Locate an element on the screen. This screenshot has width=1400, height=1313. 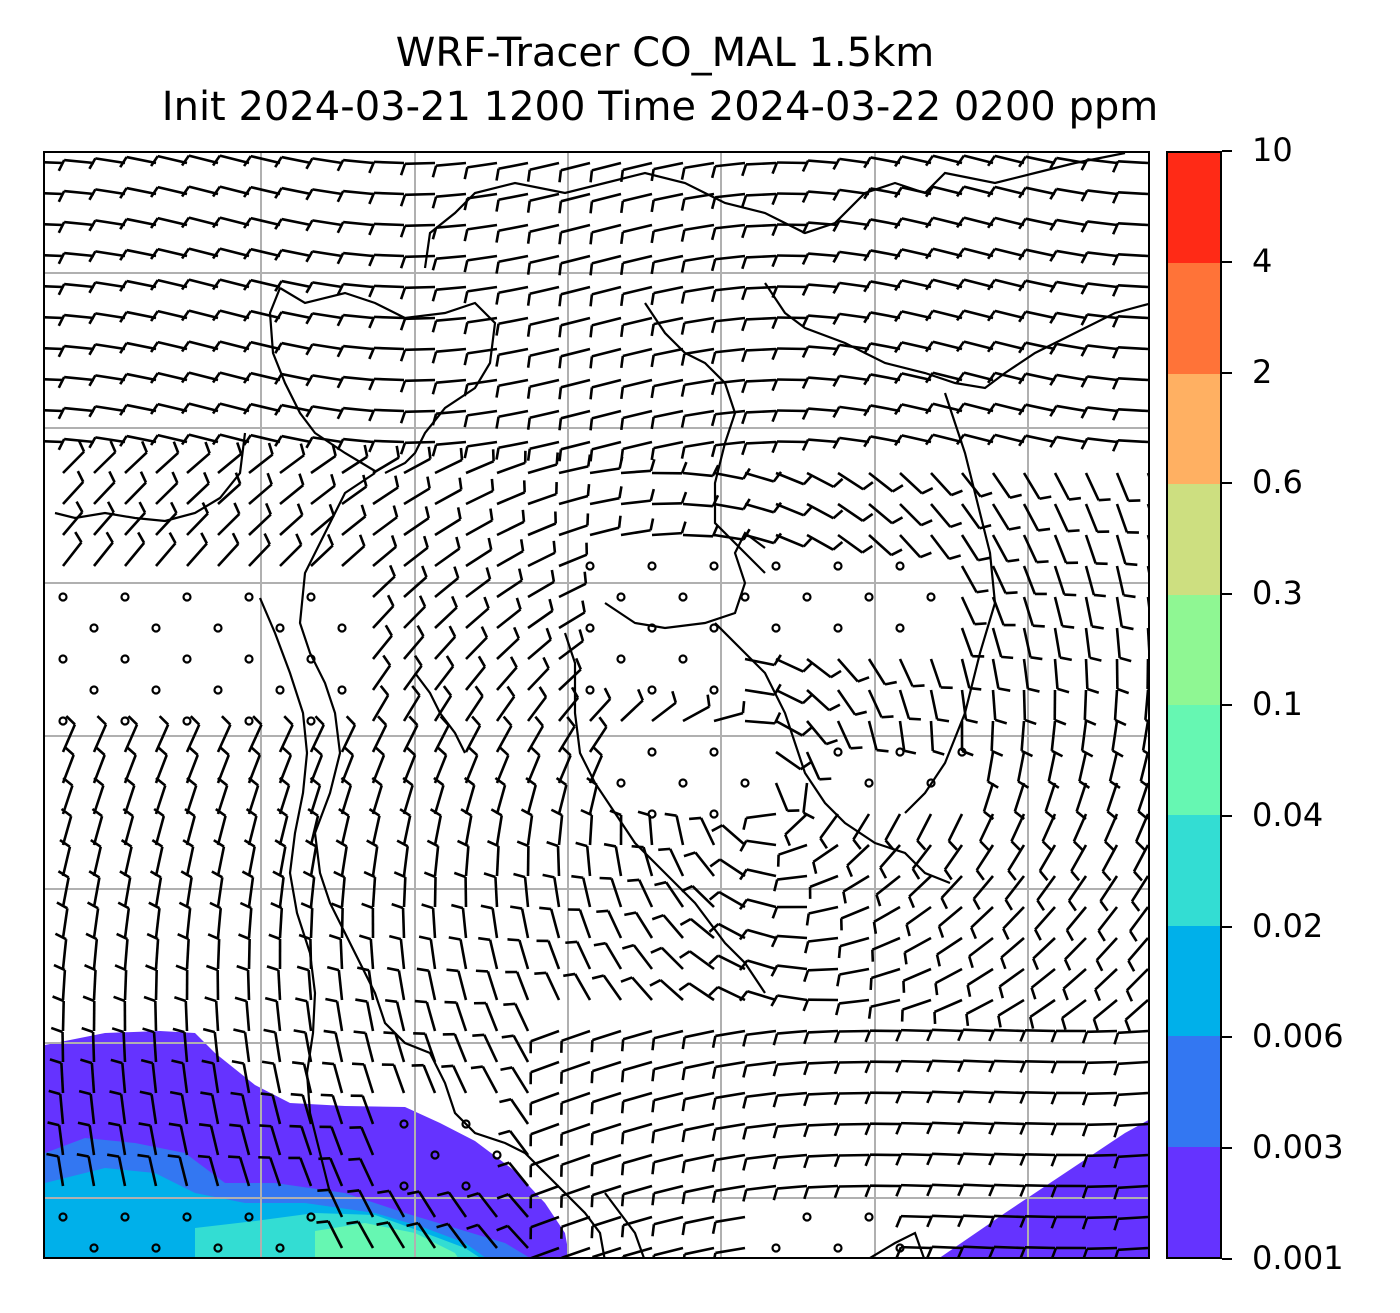
colorbar-tick-label: 10 is located at coordinates (1272, 150).